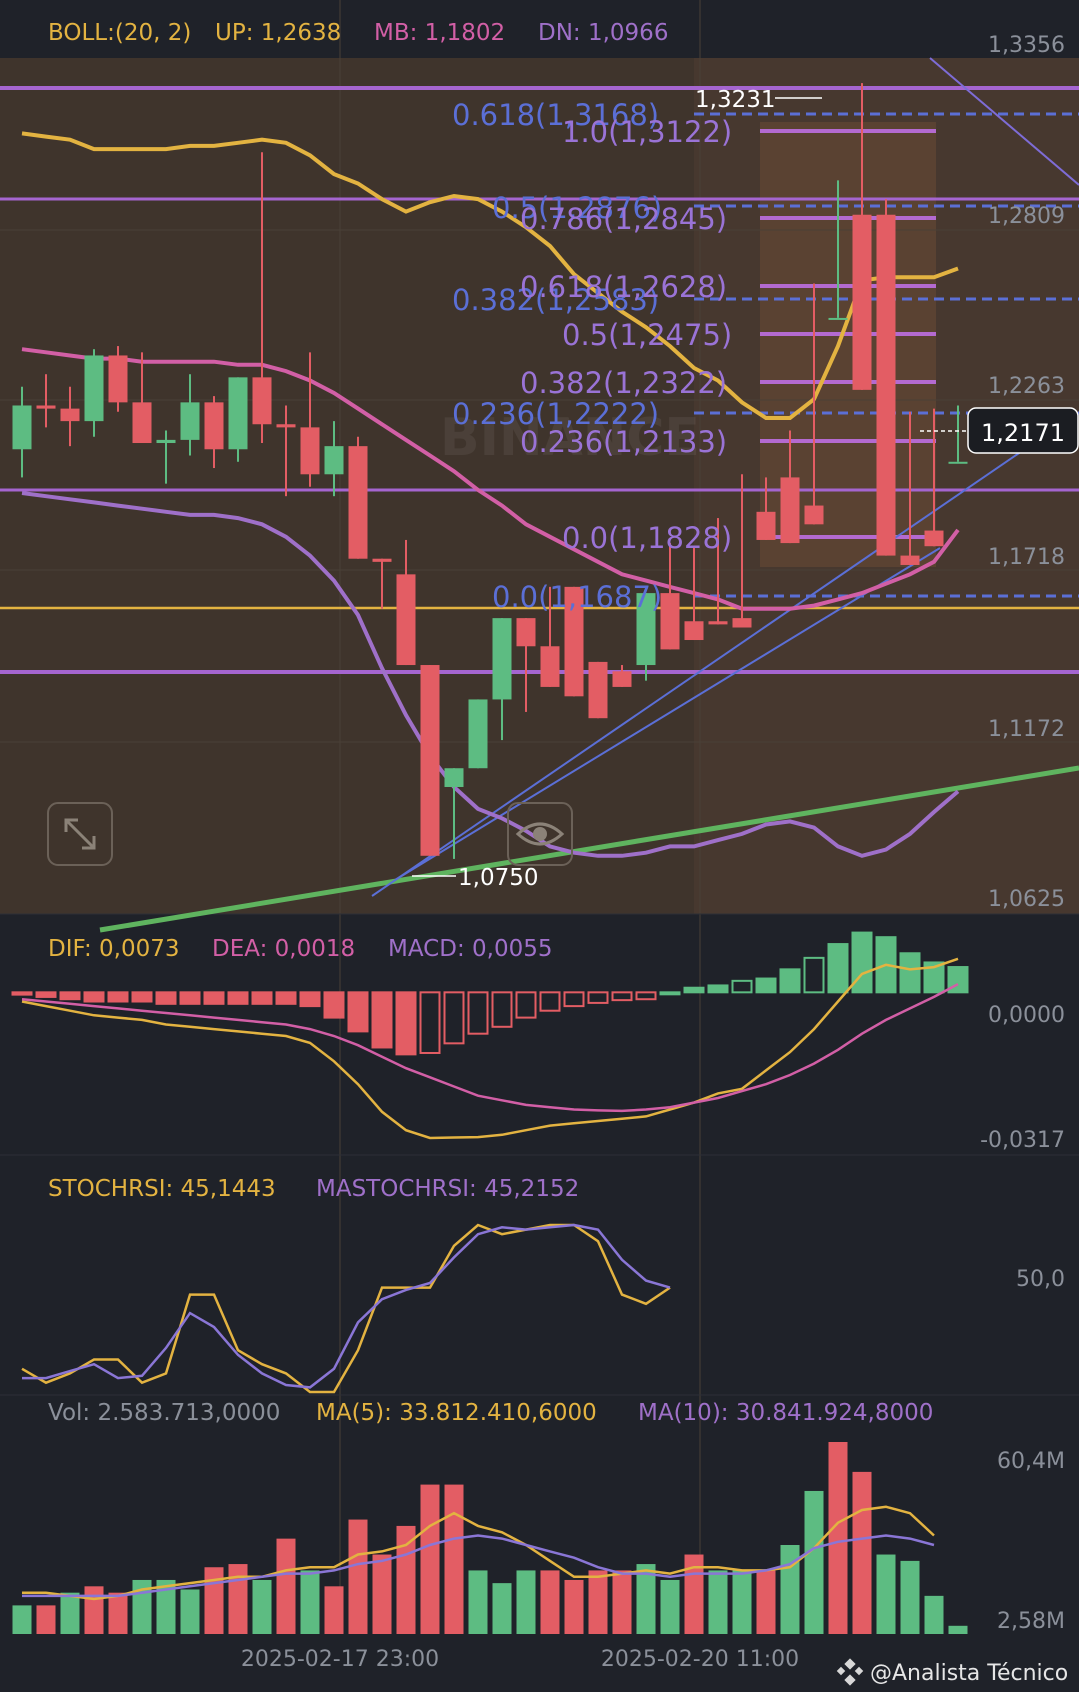  I want to click on stoch-legend-d: MASTOCHRSI: 45,2152, so click(447, 1189).